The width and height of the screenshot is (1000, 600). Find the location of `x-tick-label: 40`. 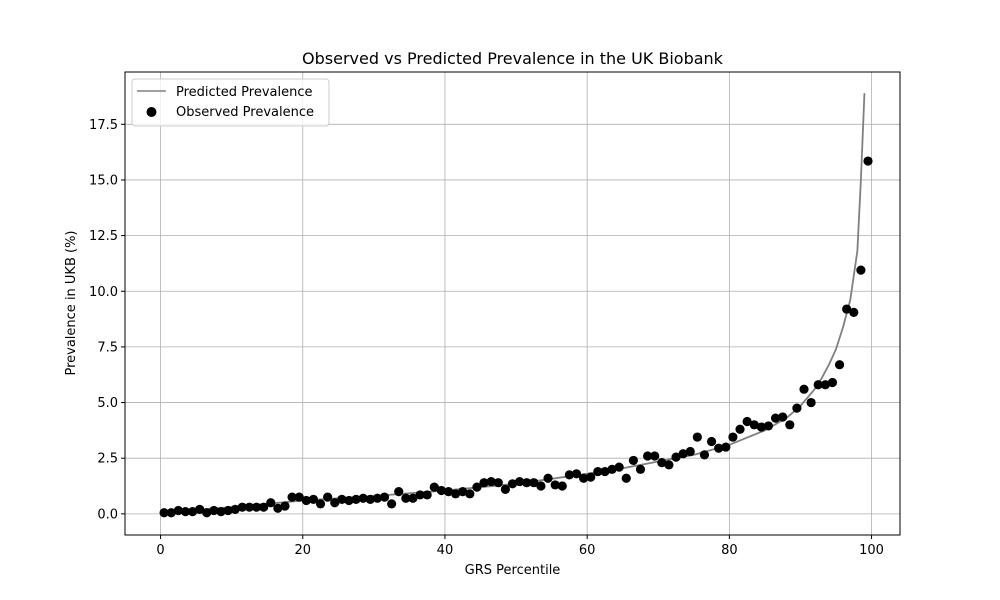

x-tick-label: 40 is located at coordinates (445, 550).